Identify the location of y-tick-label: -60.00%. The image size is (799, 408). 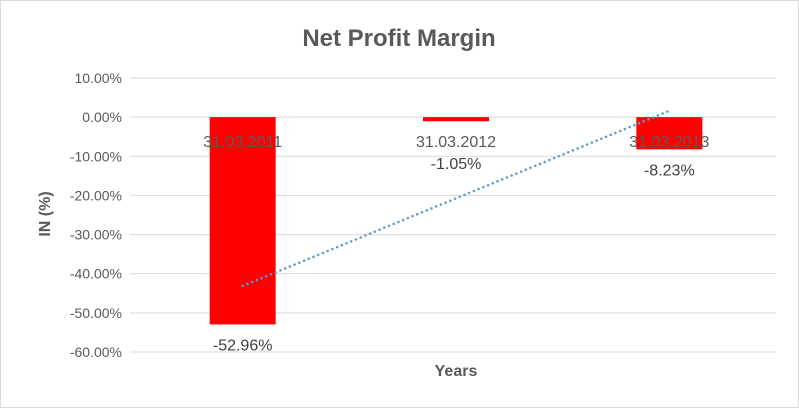
(96, 352).